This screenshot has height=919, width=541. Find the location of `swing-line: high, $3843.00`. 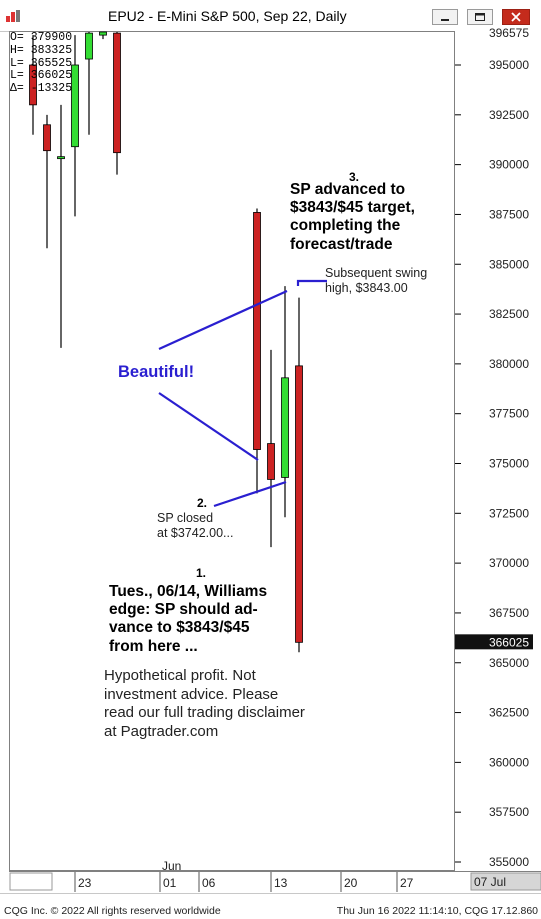

swing-line: high, $3843.00 is located at coordinates (366, 287).